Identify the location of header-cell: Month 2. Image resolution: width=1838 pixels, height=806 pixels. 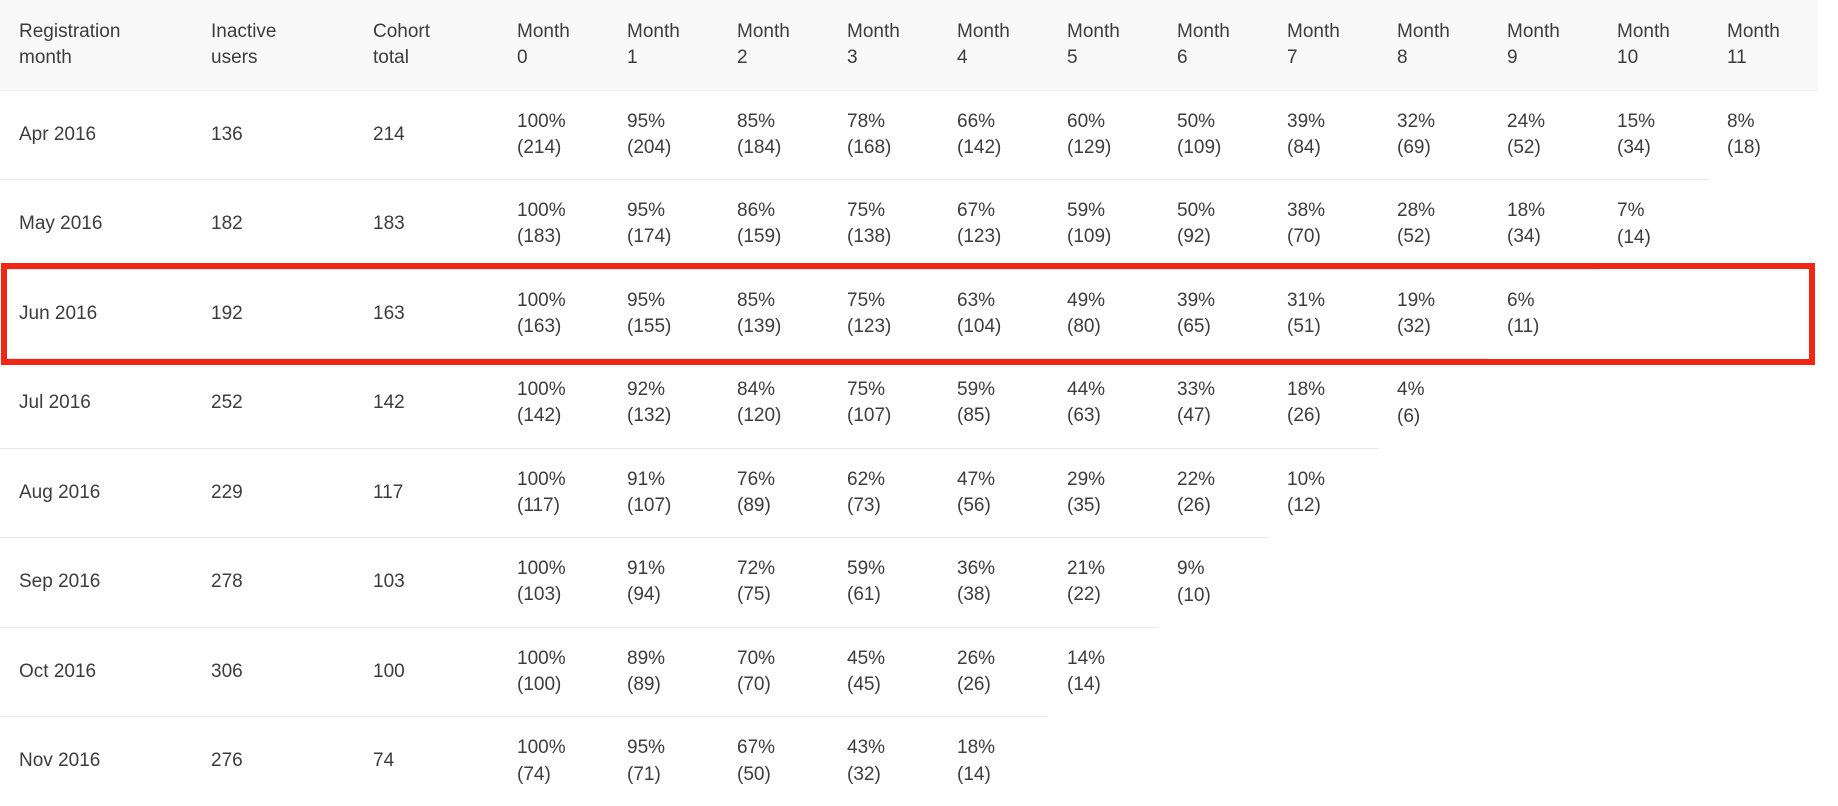
(773, 45).